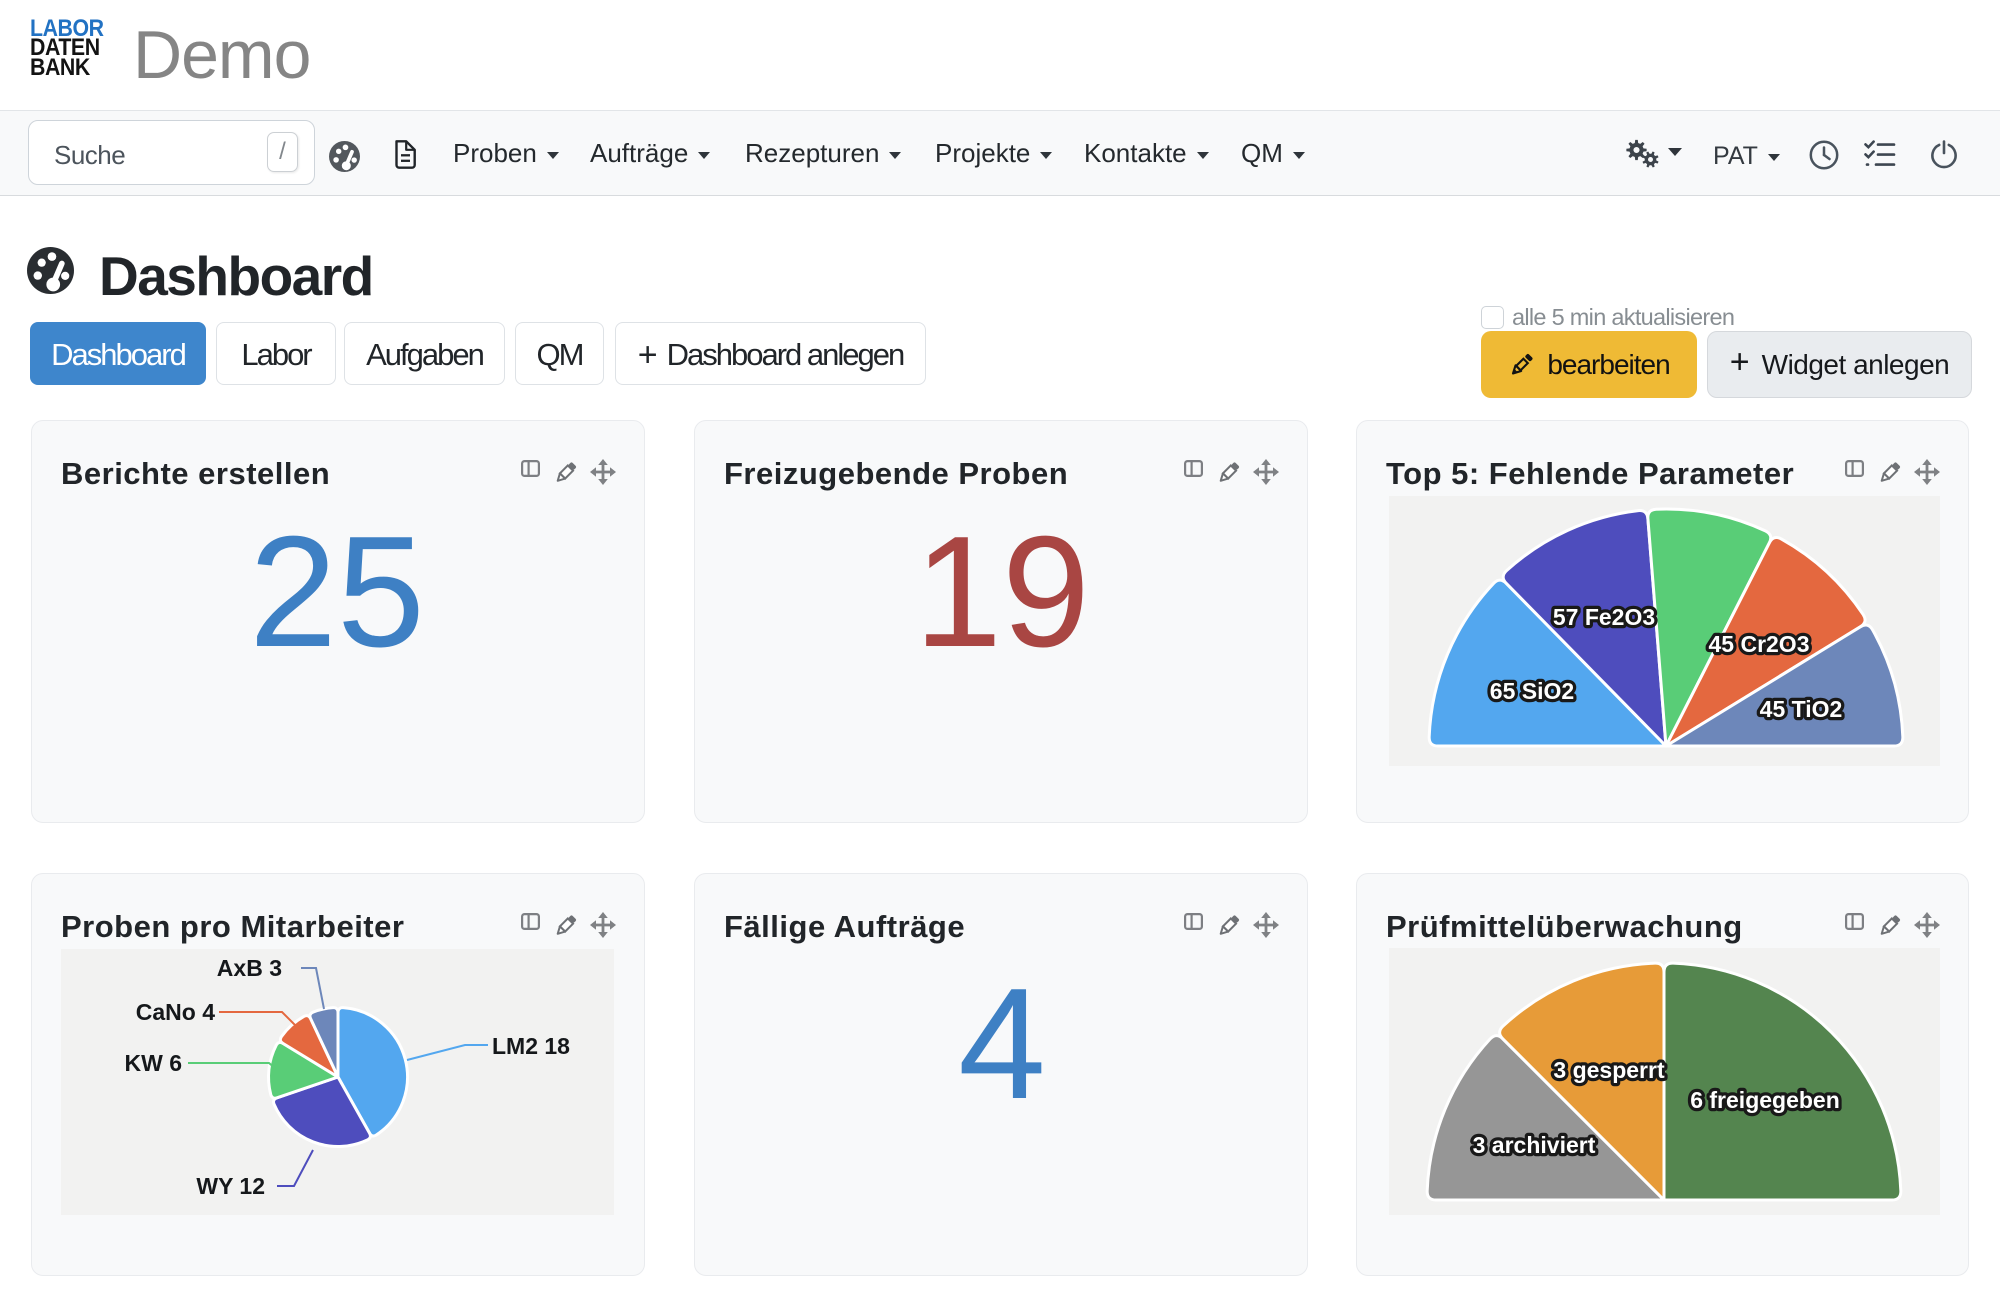 The image size is (2000, 1307). Describe the element at coordinates (1765, 1100) in the screenshot. I see `svg-text: 6 freigegeben` at that location.